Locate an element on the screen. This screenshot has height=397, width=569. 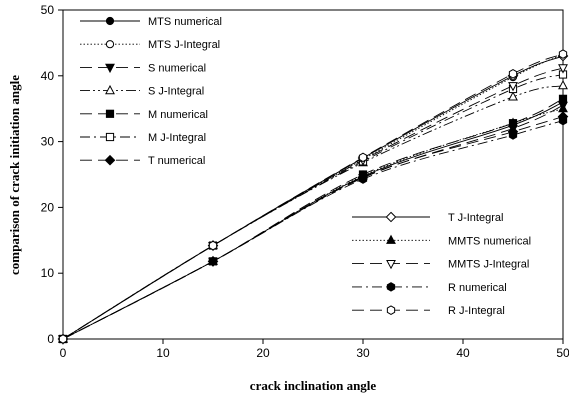
y-tick-label: 40 is located at coordinates (48, 76).